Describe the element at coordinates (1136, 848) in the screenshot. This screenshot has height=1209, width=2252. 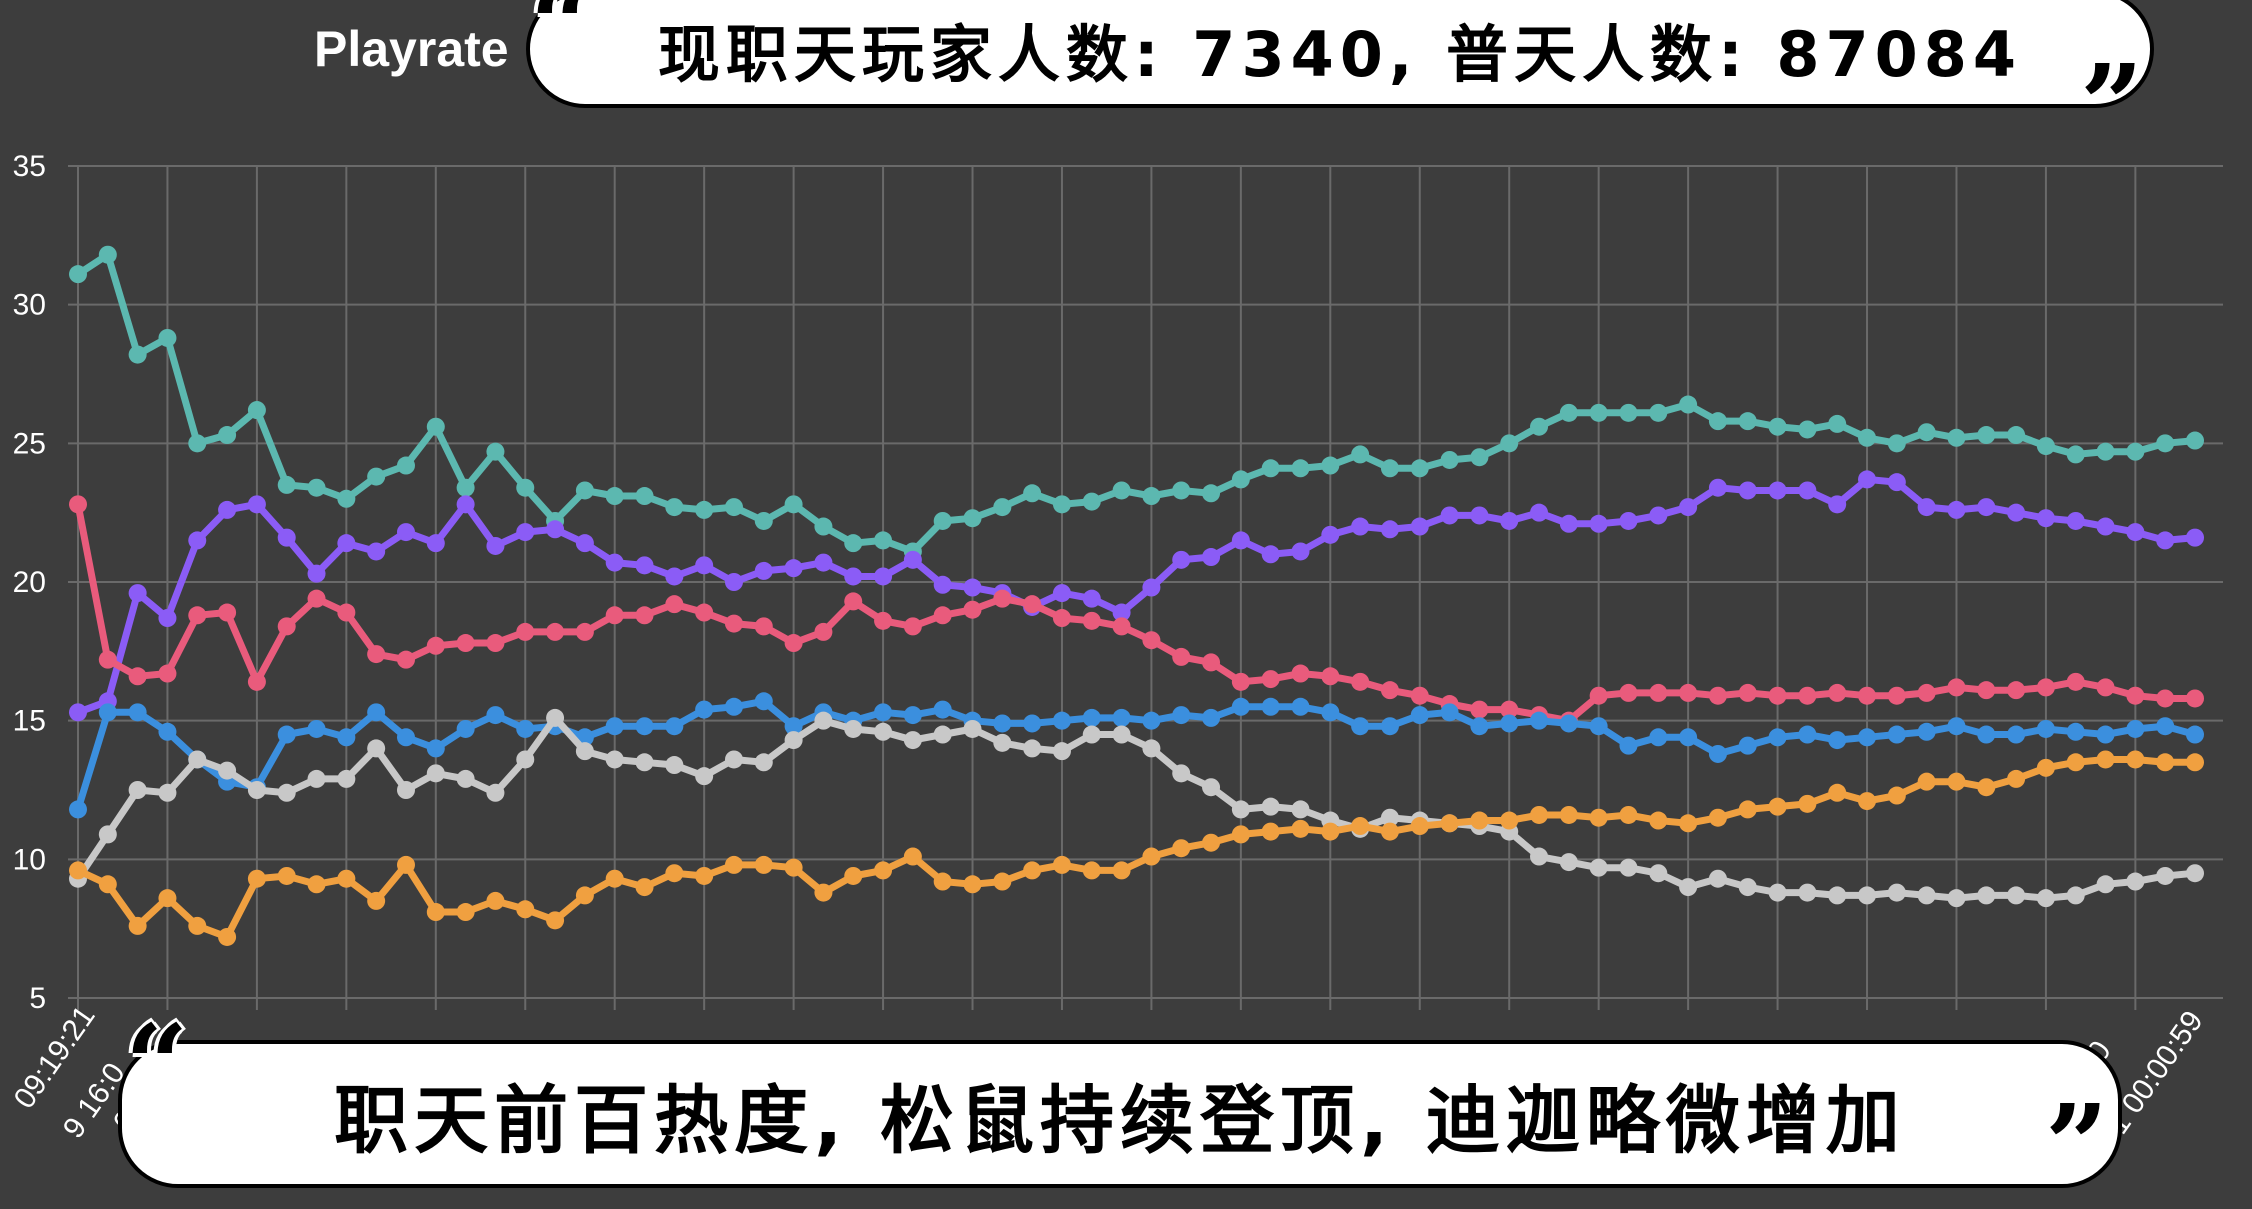
I see `series-line` at that location.